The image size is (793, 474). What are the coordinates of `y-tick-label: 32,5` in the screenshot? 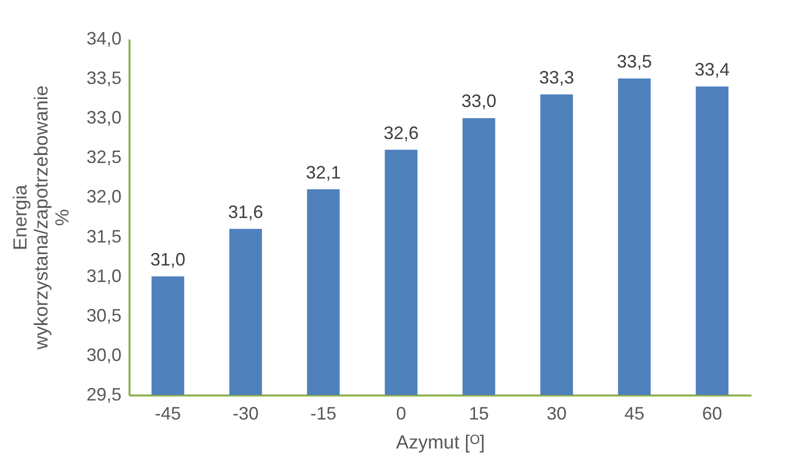 It's located at (104, 157).